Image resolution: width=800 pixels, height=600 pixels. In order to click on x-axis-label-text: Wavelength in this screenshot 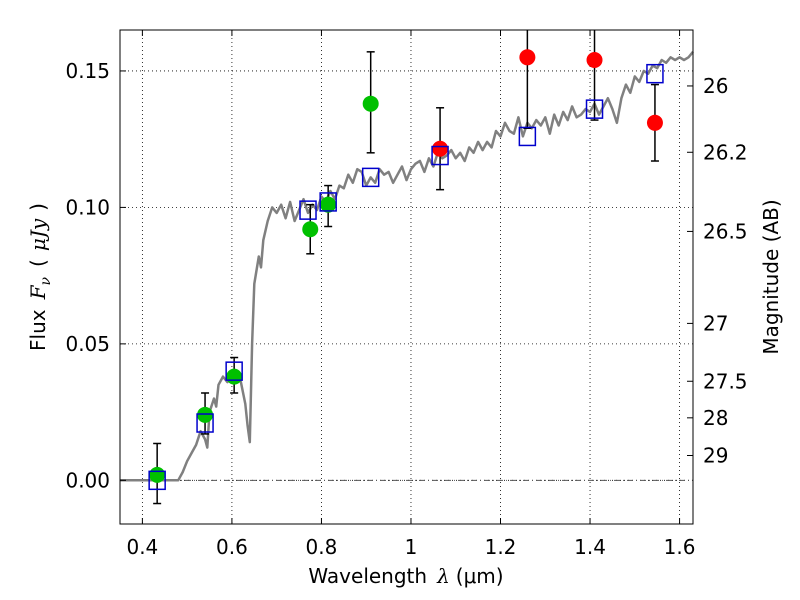, I will do `click(367, 576)`.